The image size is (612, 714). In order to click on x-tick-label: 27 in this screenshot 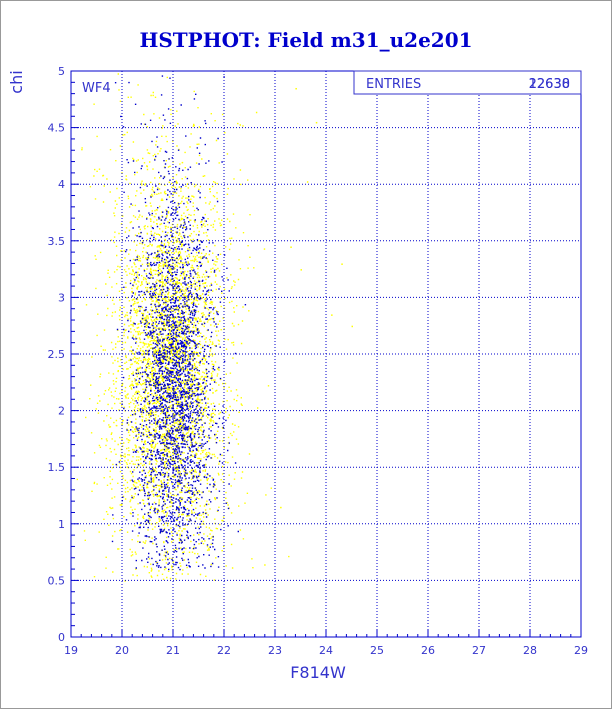, I will do `click(479, 650)`.